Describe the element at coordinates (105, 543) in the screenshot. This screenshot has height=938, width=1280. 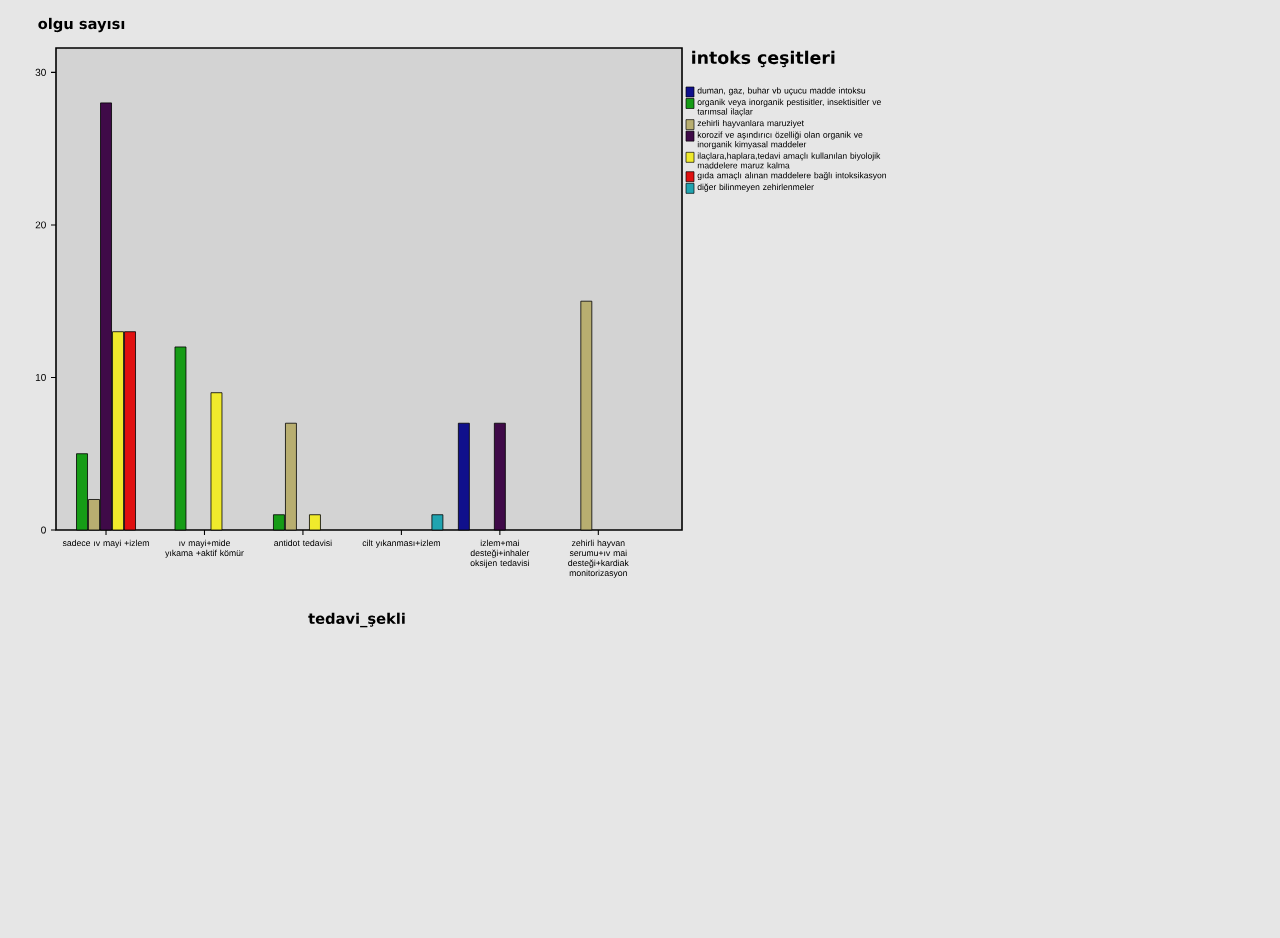
I see `x-tick-label: sadece ıv mayi +izlem` at that location.